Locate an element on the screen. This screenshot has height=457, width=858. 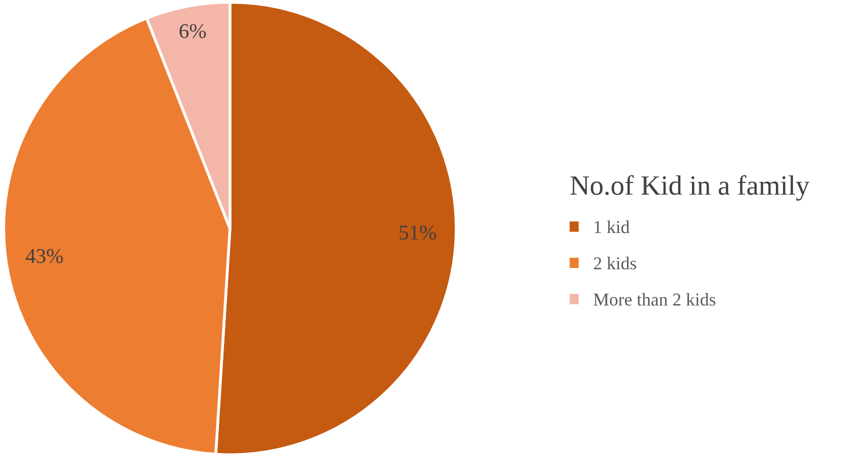
legend-label: 1 kid is located at coordinates (612, 227).